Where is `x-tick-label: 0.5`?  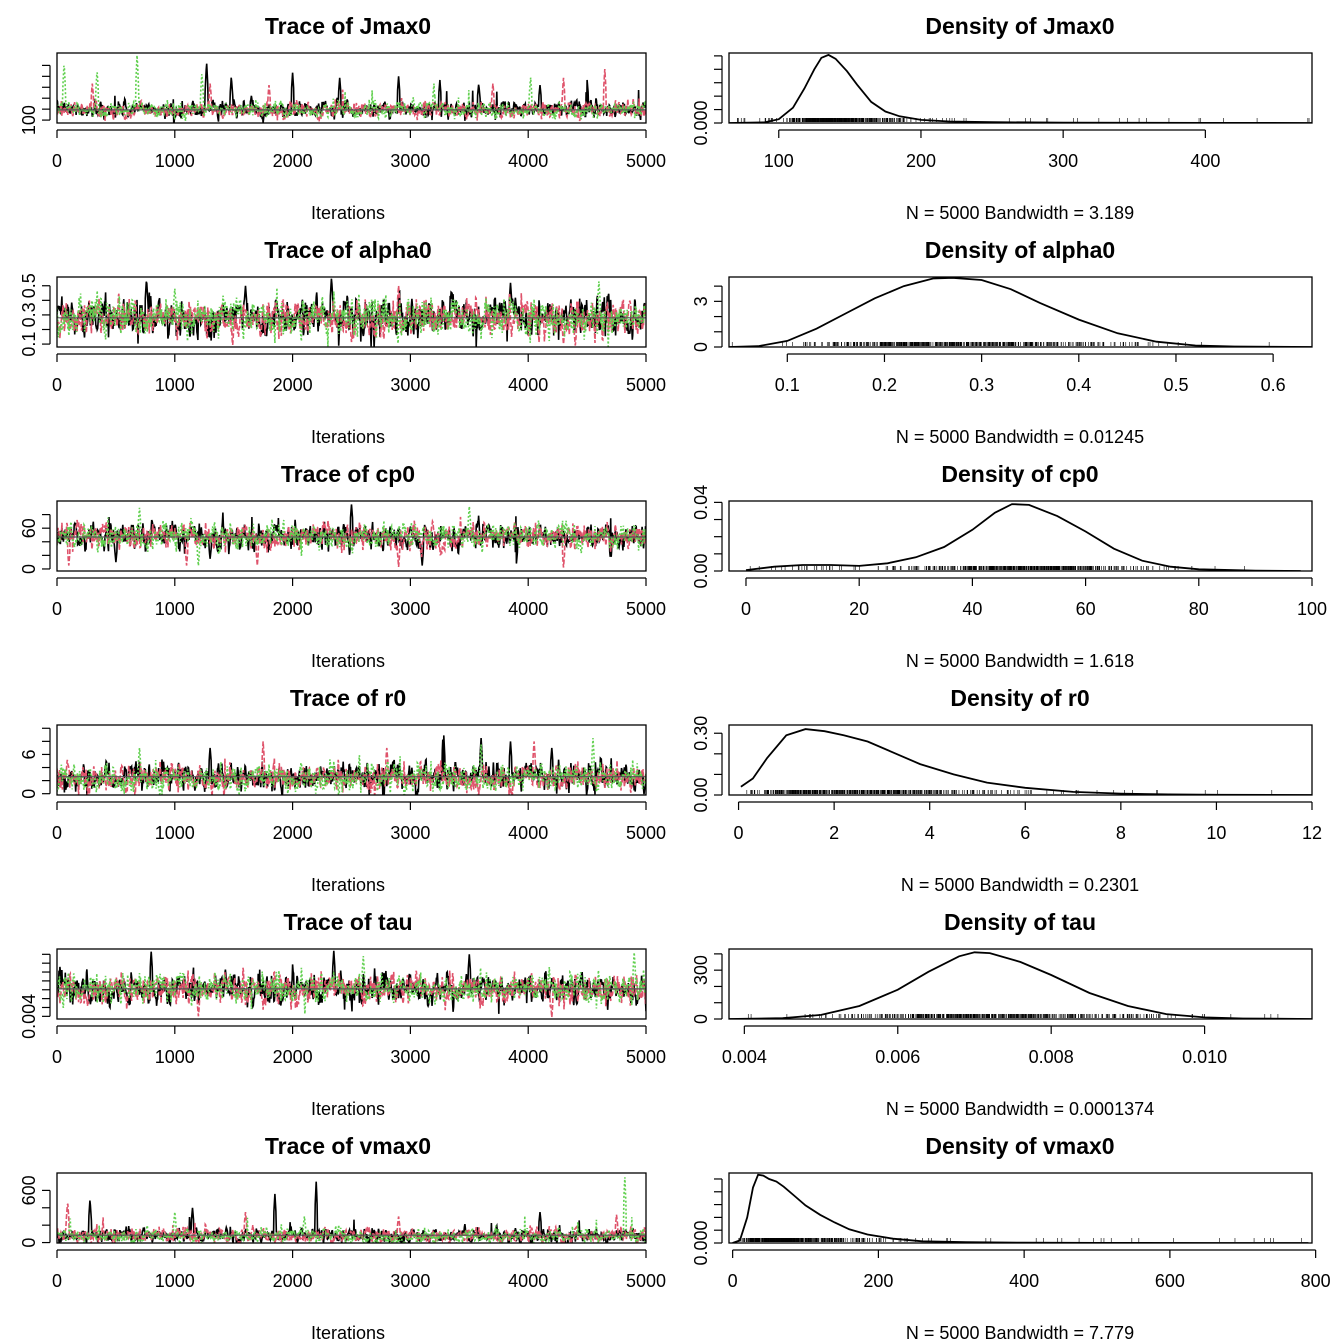 x-tick-label: 0.5 is located at coordinates (1175, 385).